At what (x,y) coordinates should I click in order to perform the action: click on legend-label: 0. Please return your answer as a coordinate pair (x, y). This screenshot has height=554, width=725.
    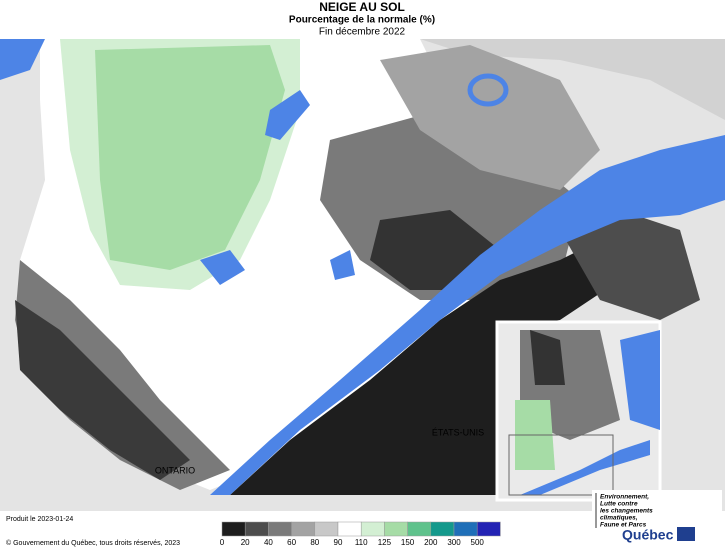
    Looking at the image, I should click on (222, 542).